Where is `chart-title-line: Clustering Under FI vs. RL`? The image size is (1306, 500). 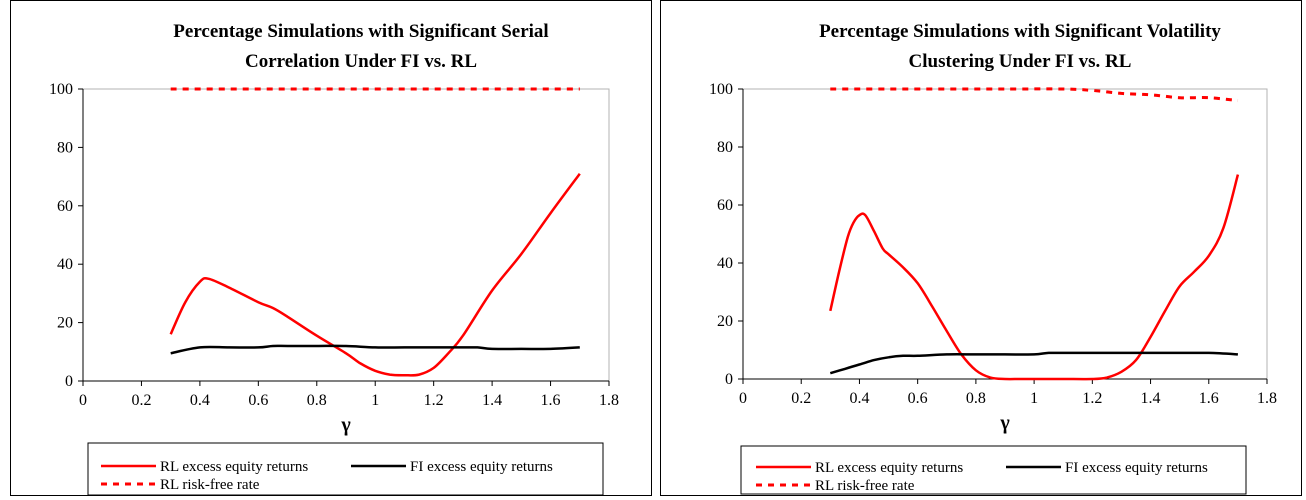
chart-title-line: Clustering Under FI vs. RL is located at coordinates (1020, 61).